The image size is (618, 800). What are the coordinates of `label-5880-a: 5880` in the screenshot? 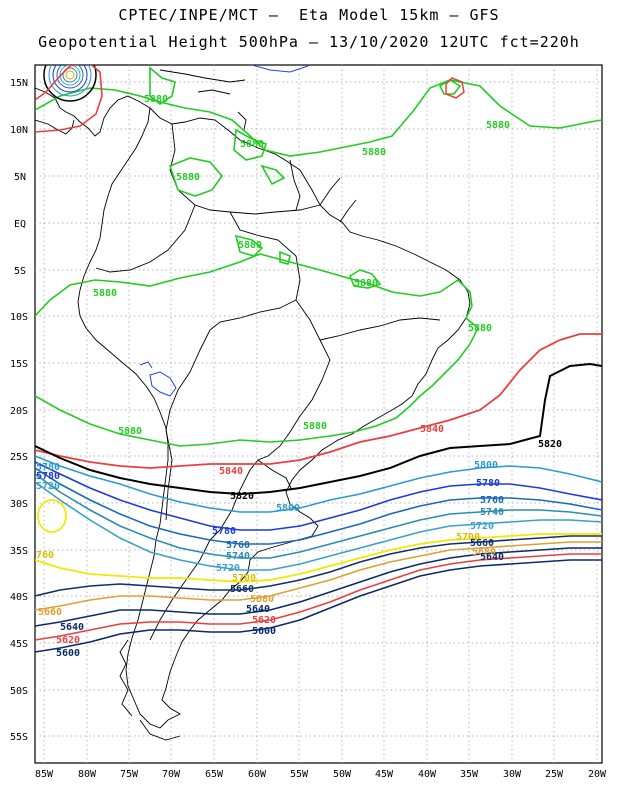 It's located at (156, 99).